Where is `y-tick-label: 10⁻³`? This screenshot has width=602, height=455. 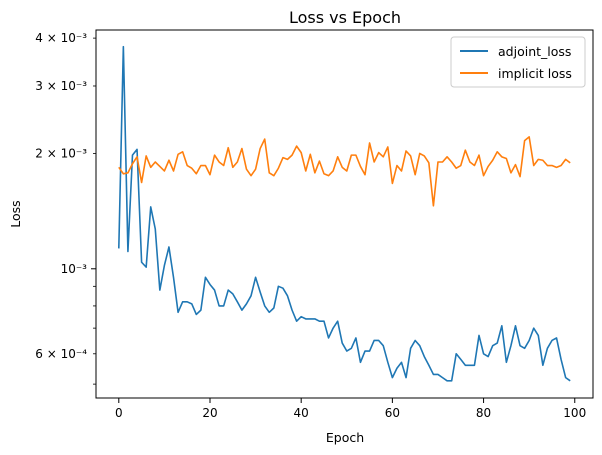
y-tick-label: 10⁻³ is located at coordinates (74, 269).